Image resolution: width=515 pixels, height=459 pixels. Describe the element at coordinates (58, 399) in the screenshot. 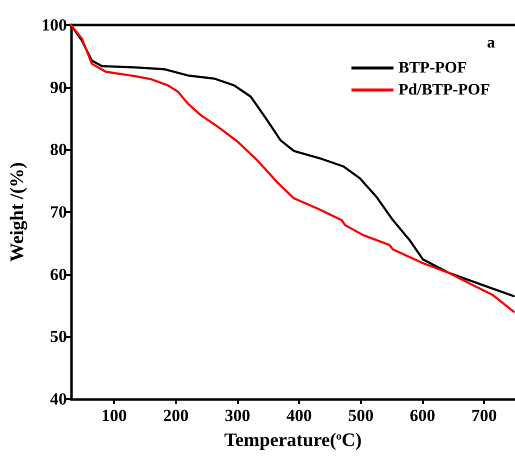

I see `y-tick-label: 40` at that location.